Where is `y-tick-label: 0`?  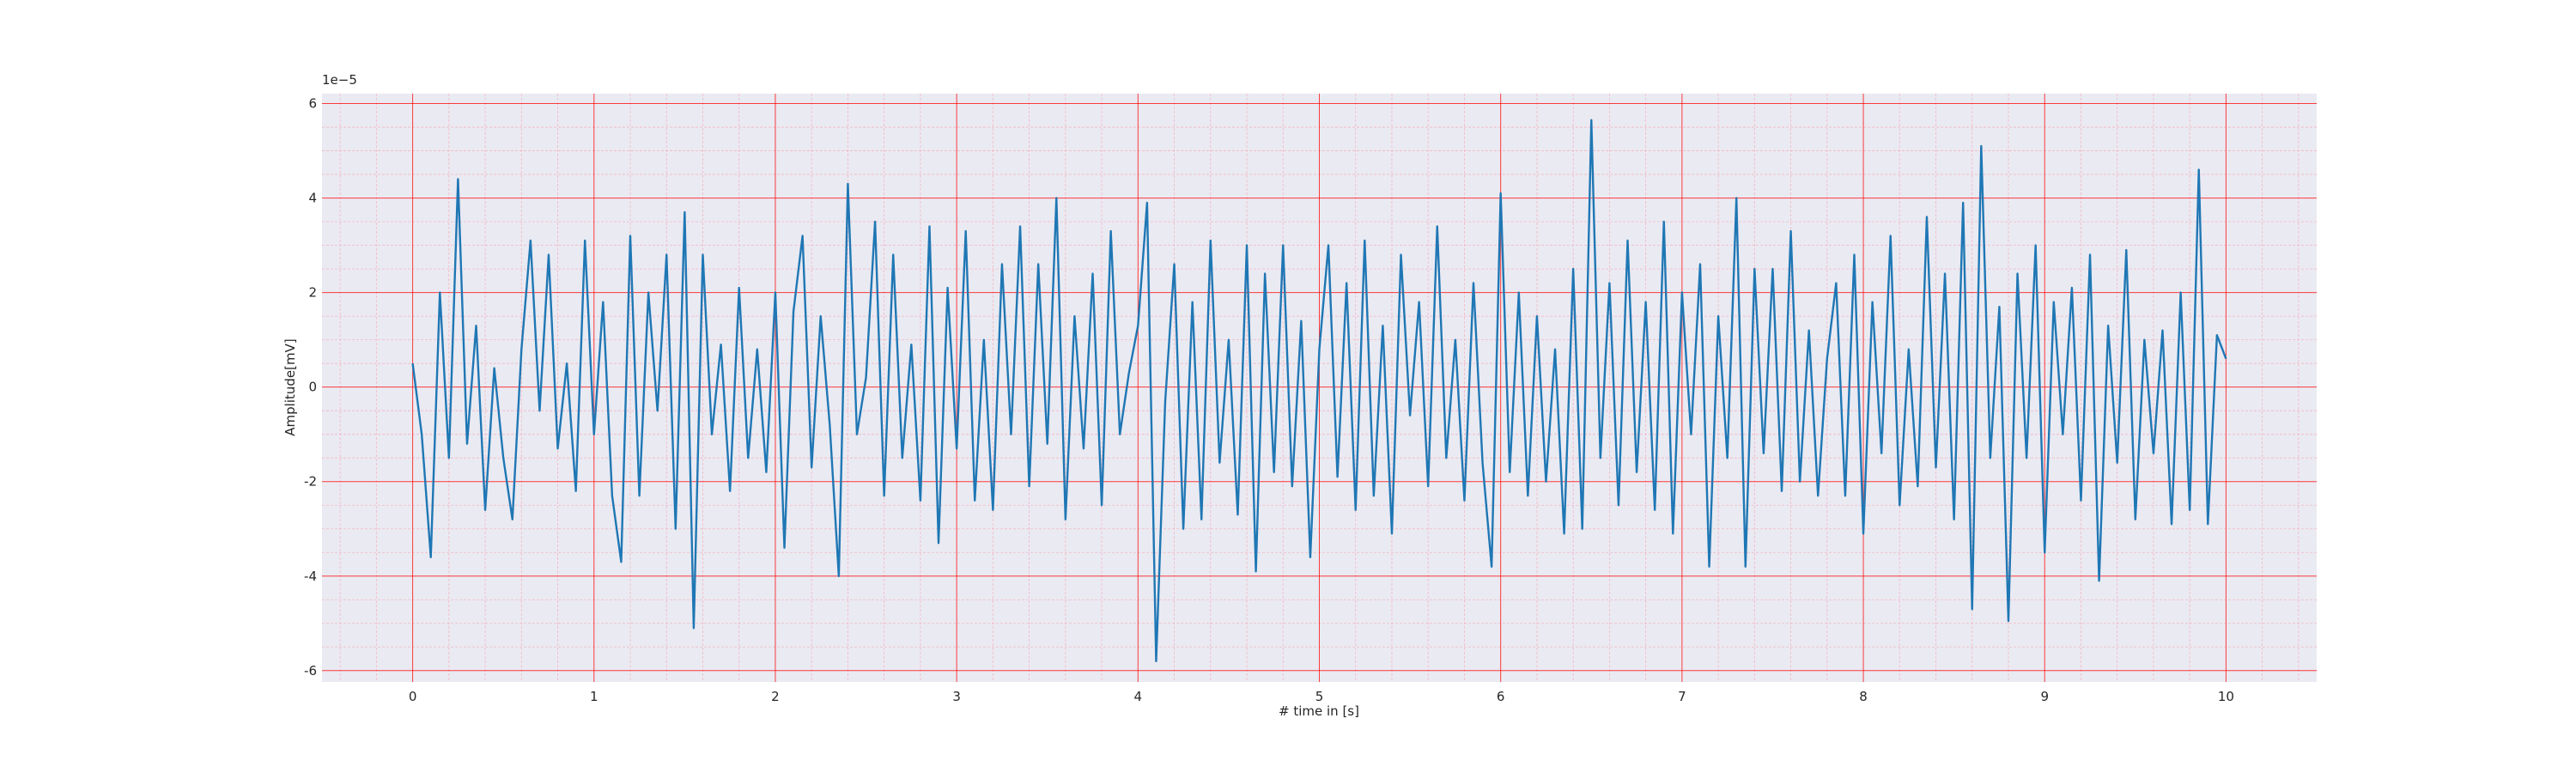
y-tick-label: 0 is located at coordinates (312, 387).